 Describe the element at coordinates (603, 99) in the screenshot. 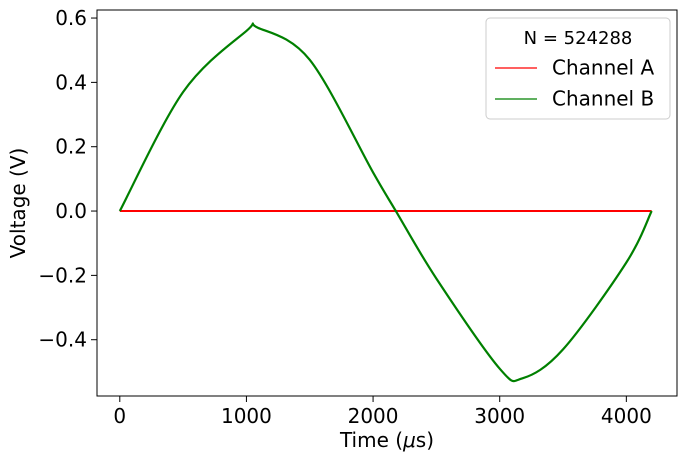

I see `legend-label-channel-b: Channel B` at that location.